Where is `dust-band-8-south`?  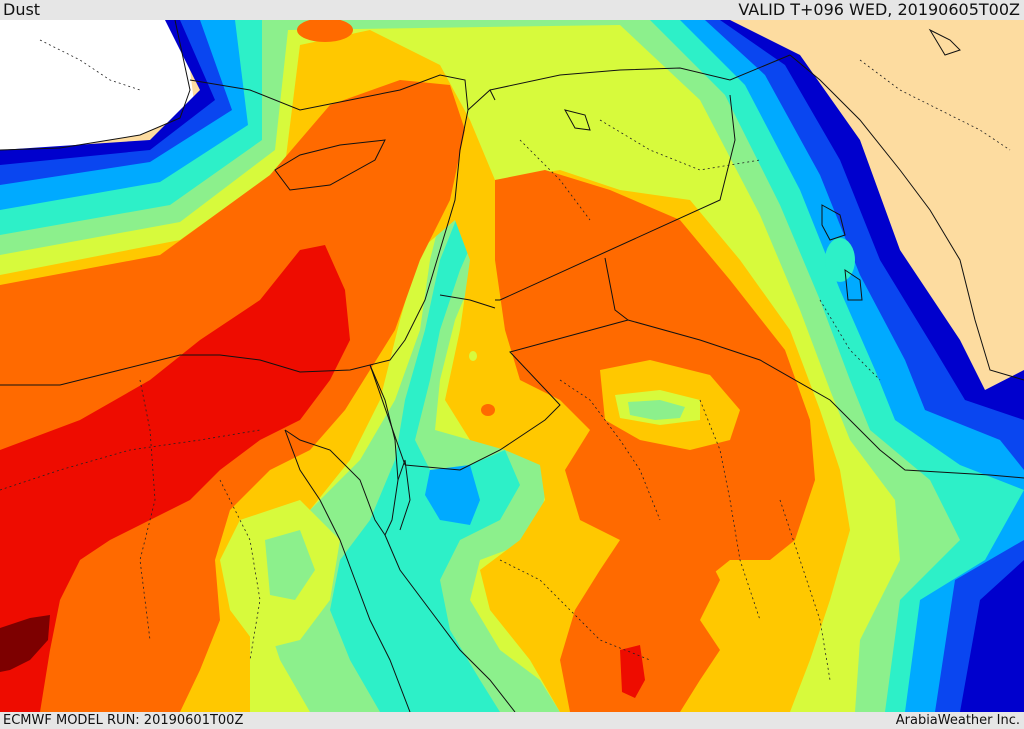 dust-band-8-south is located at coordinates (675, 585).